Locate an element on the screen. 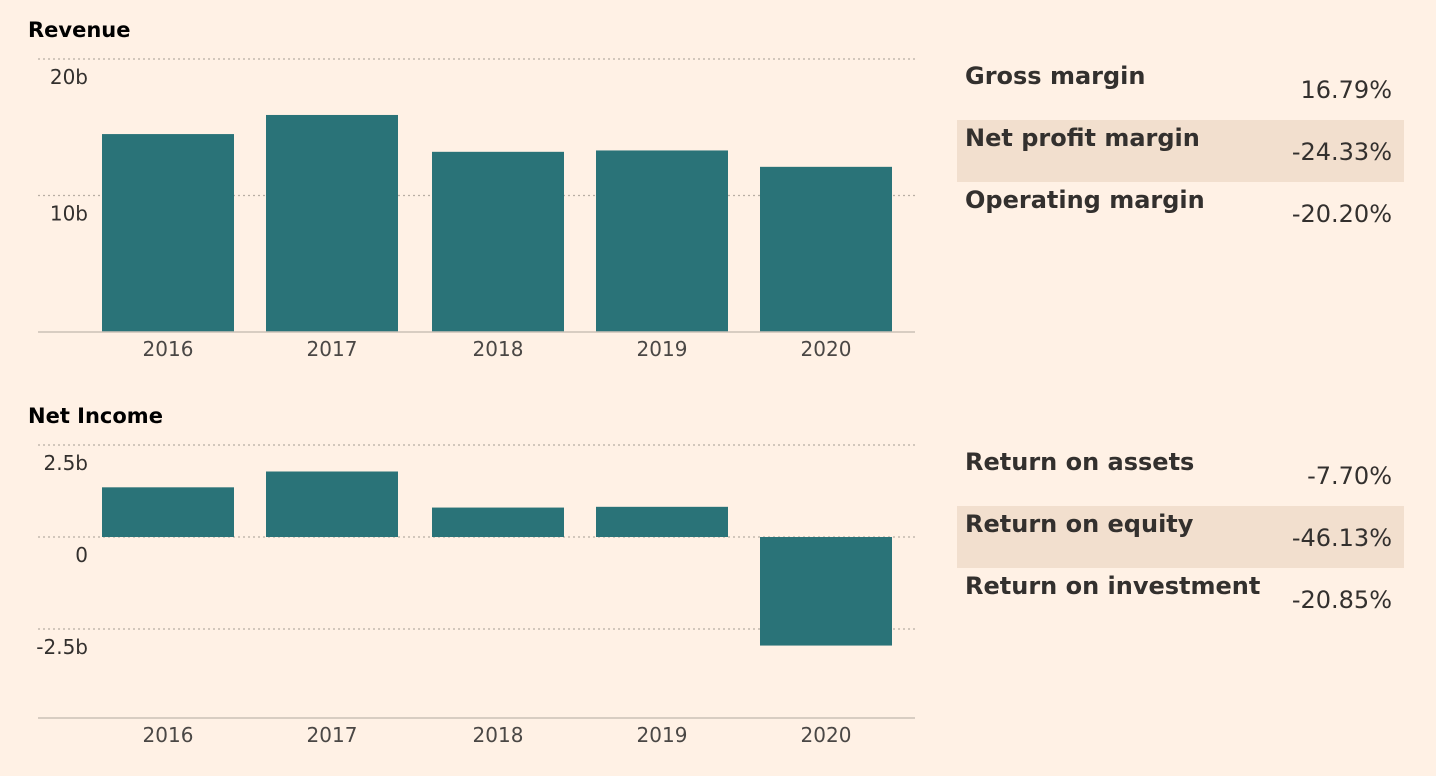 The width and height of the screenshot is (1436, 776). ratio-row-operating-margin: Operating margin -20.20% is located at coordinates (1180, 213).